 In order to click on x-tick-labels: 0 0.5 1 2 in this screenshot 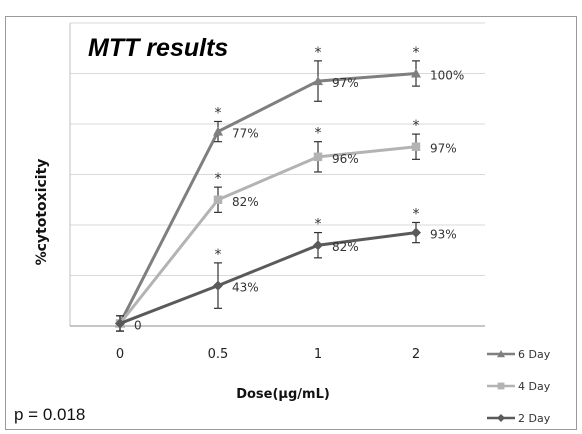, I will do `click(268, 354)`.